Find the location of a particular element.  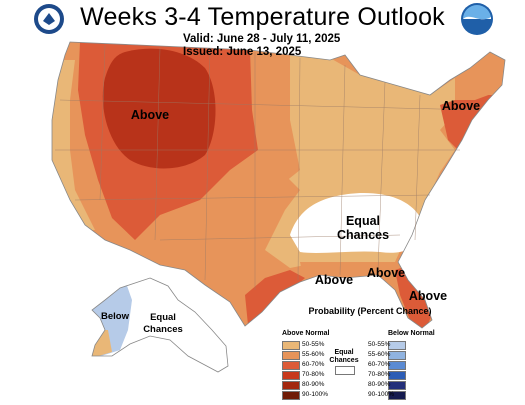

page-title: Weeks 3-4 Temperature Outlook is located at coordinates (262, 17).